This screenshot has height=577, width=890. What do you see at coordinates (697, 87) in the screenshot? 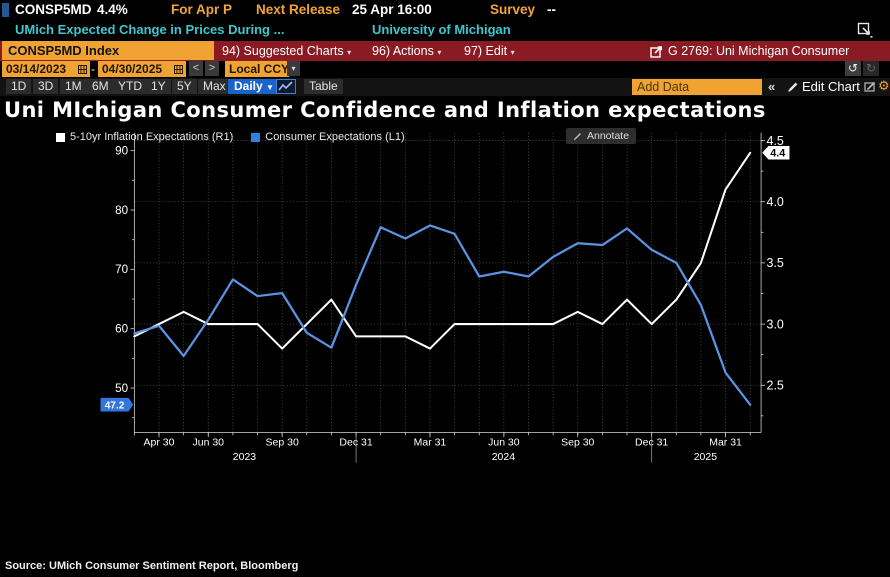
I see `add-data-input: Add Data` at bounding box center [697, 87].